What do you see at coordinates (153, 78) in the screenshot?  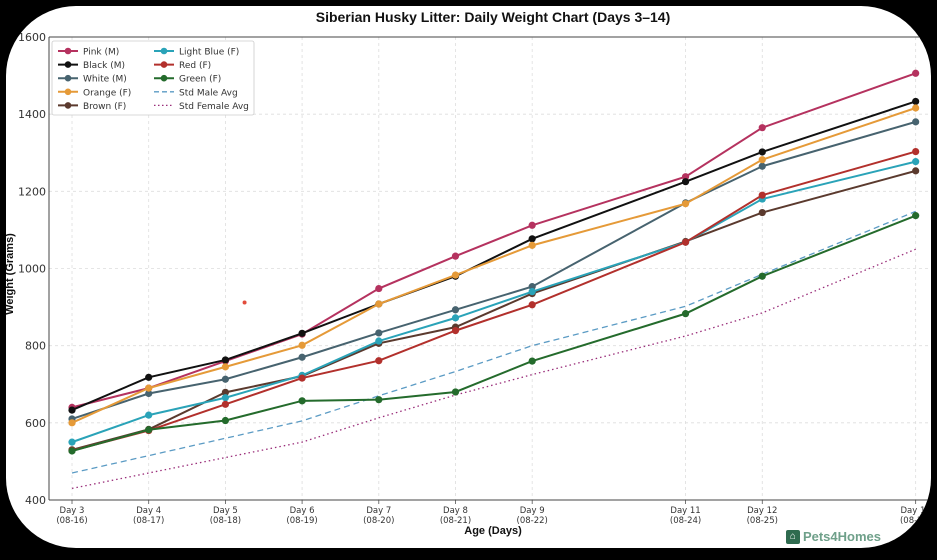 I see `legend-box` at bounding box center [153, 78].